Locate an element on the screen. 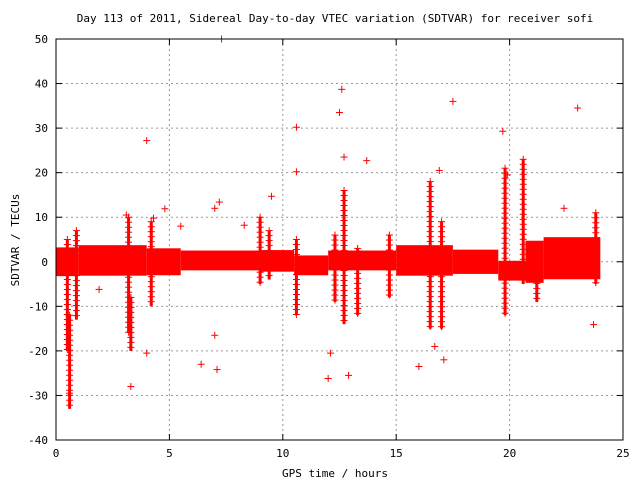 This screenshot has height=480, width=640. y-axis-label: SDTVAR / TECUs is located at coordinates (15, 240).